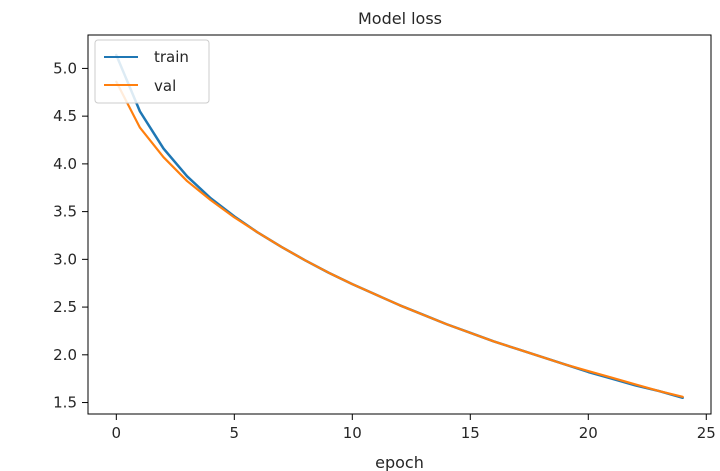  I want to click on x-tick-label: 10, so click(352, 433).